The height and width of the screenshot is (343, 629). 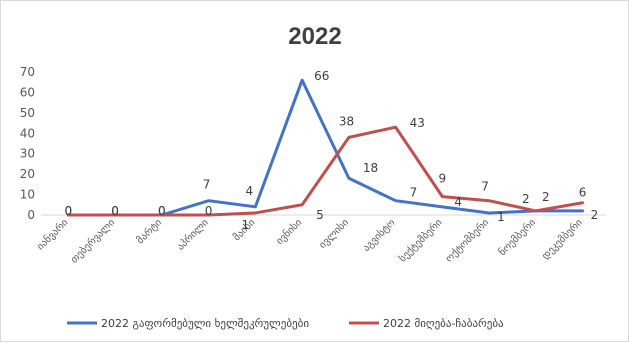 What do you see at coordinates (289, 232) in the screenshot?
I see `x-tick-label: ივნისი` at bounding box center [289, 232].